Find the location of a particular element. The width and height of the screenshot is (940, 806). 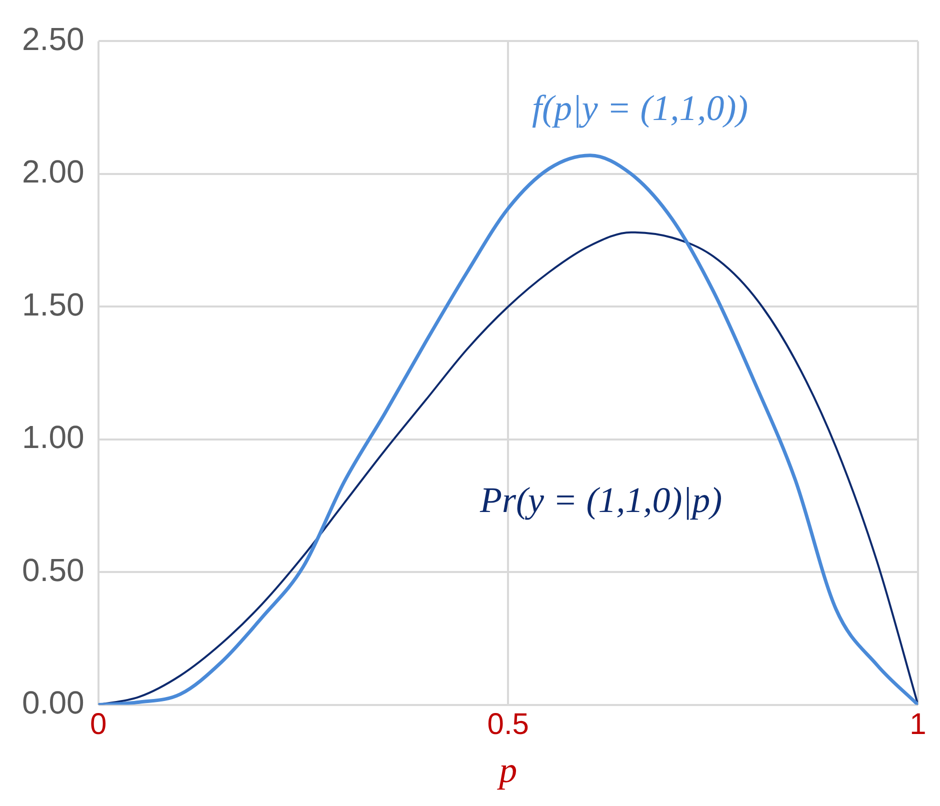

x-axis-title: p is located at coordinates (507, 770).